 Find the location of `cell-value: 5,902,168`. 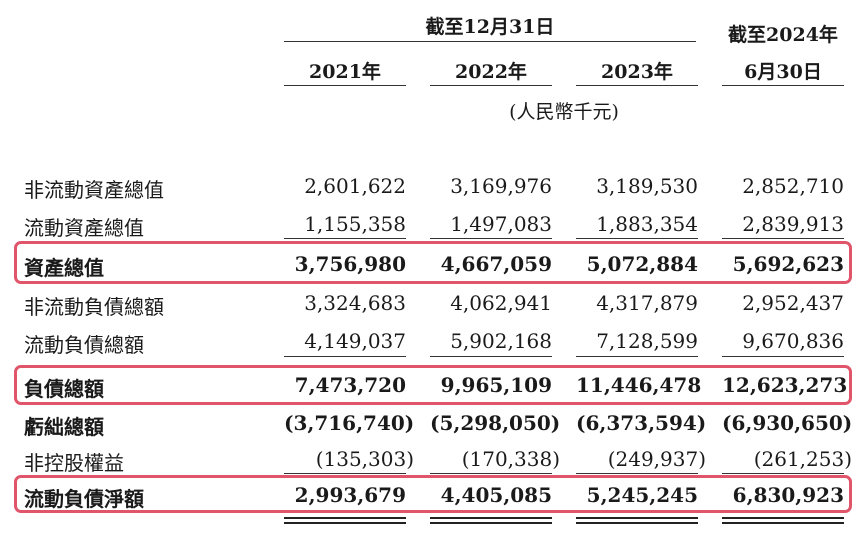

cell-value: 5,902,168 is located at coordinates (501, 341).